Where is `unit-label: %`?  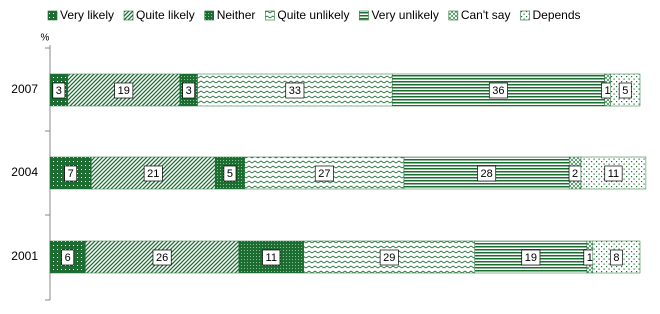
unit-label: % is located at coordinates (45, 38).